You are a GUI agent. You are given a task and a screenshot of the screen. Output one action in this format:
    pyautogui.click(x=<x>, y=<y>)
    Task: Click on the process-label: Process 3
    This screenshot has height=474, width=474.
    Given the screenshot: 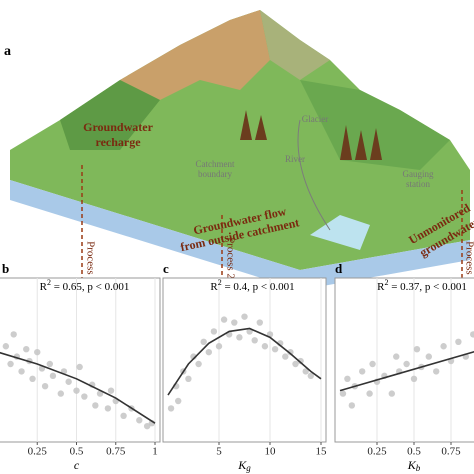 What is the action you would take?
    pyautogui.click(x=468, y=262)
    